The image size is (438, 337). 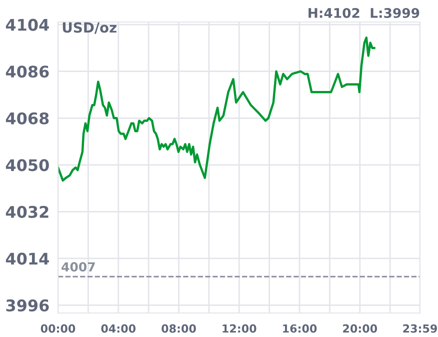 I want to click on x-tick-label: 04:00, so click(x=118, y=328).